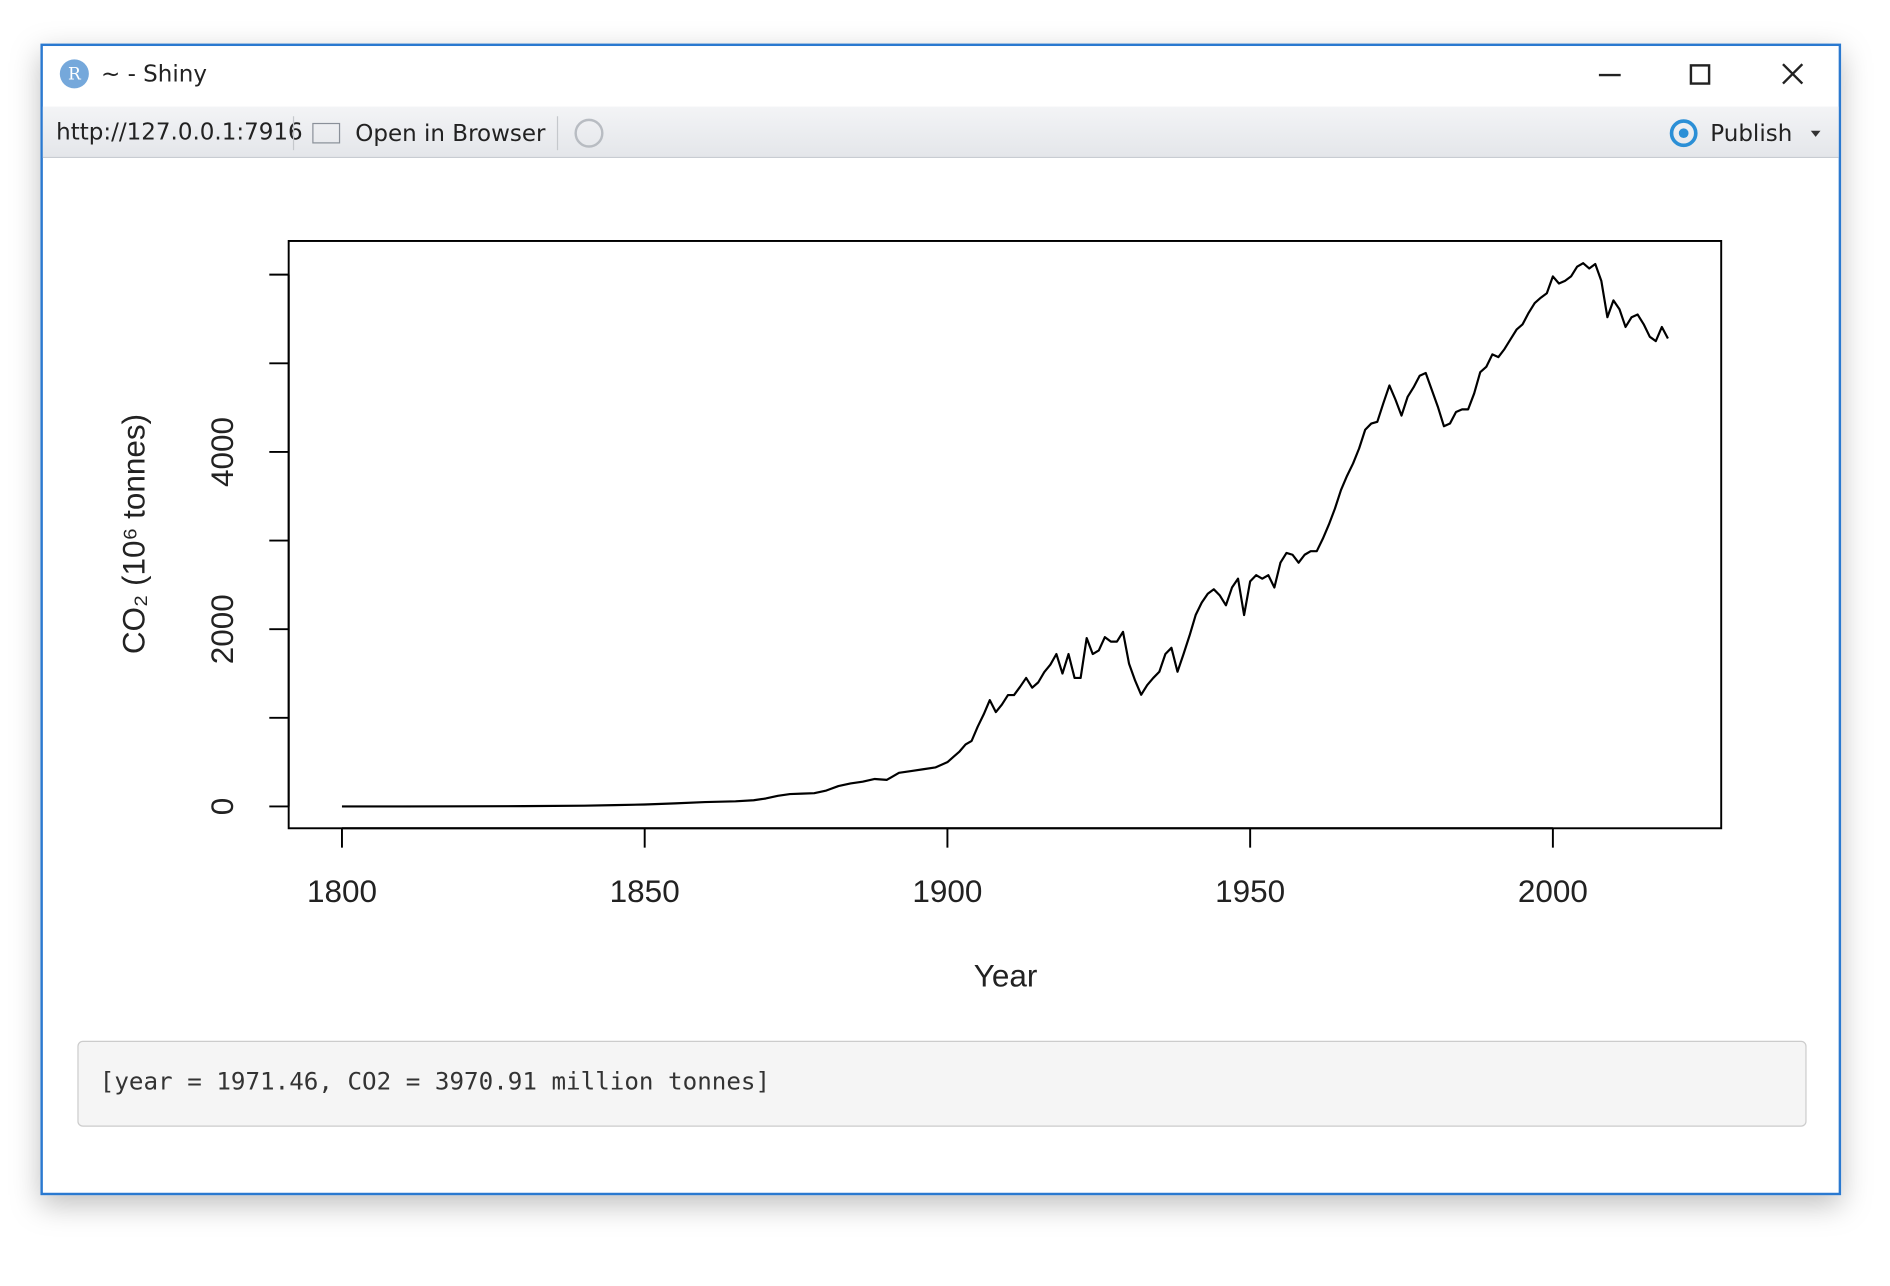 This screenshot has height=1286, width=1890. What do you see at coordinates (1793, 74) in the screenshot?
I see `close-button` at bounding box center [1793, 74].